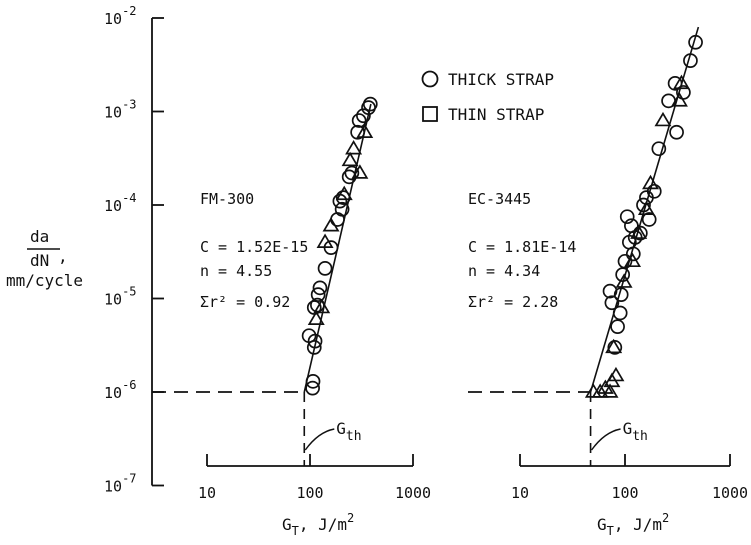 The width and height of the screenshot is (751, 545). I want to click on y-axis-label-da: da, so click(39, 236).